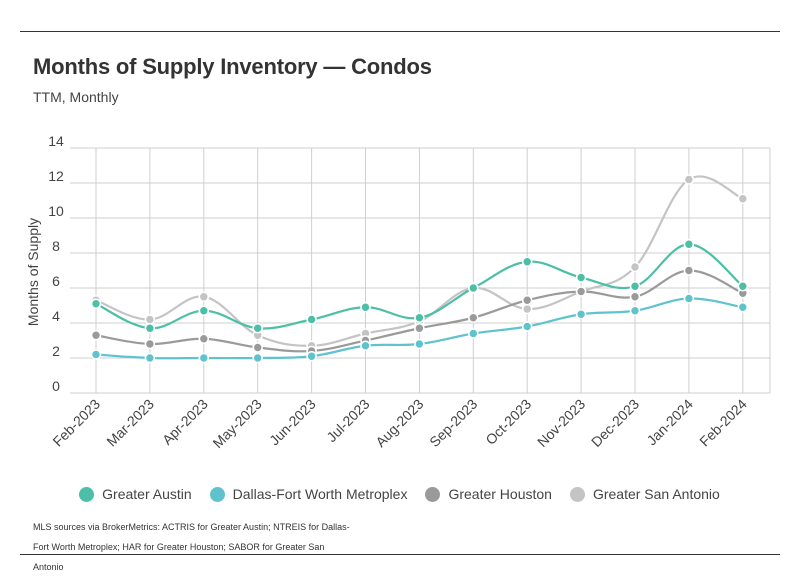 Image resolution: width=799 pixels, height=577 pixels. I want to click on x-tick-label: Oct-2023, so click(508, 422).